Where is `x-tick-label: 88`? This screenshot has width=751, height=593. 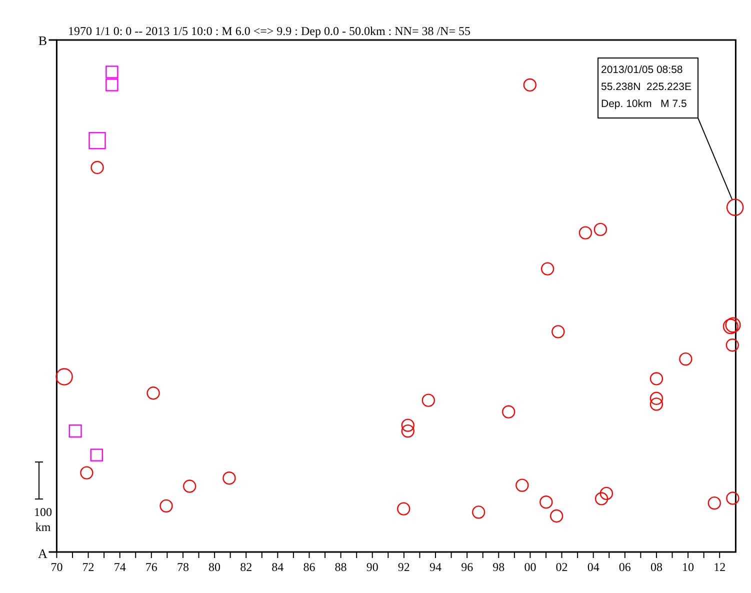
x-tick-label: 88 is located at coordinates (340, 567).